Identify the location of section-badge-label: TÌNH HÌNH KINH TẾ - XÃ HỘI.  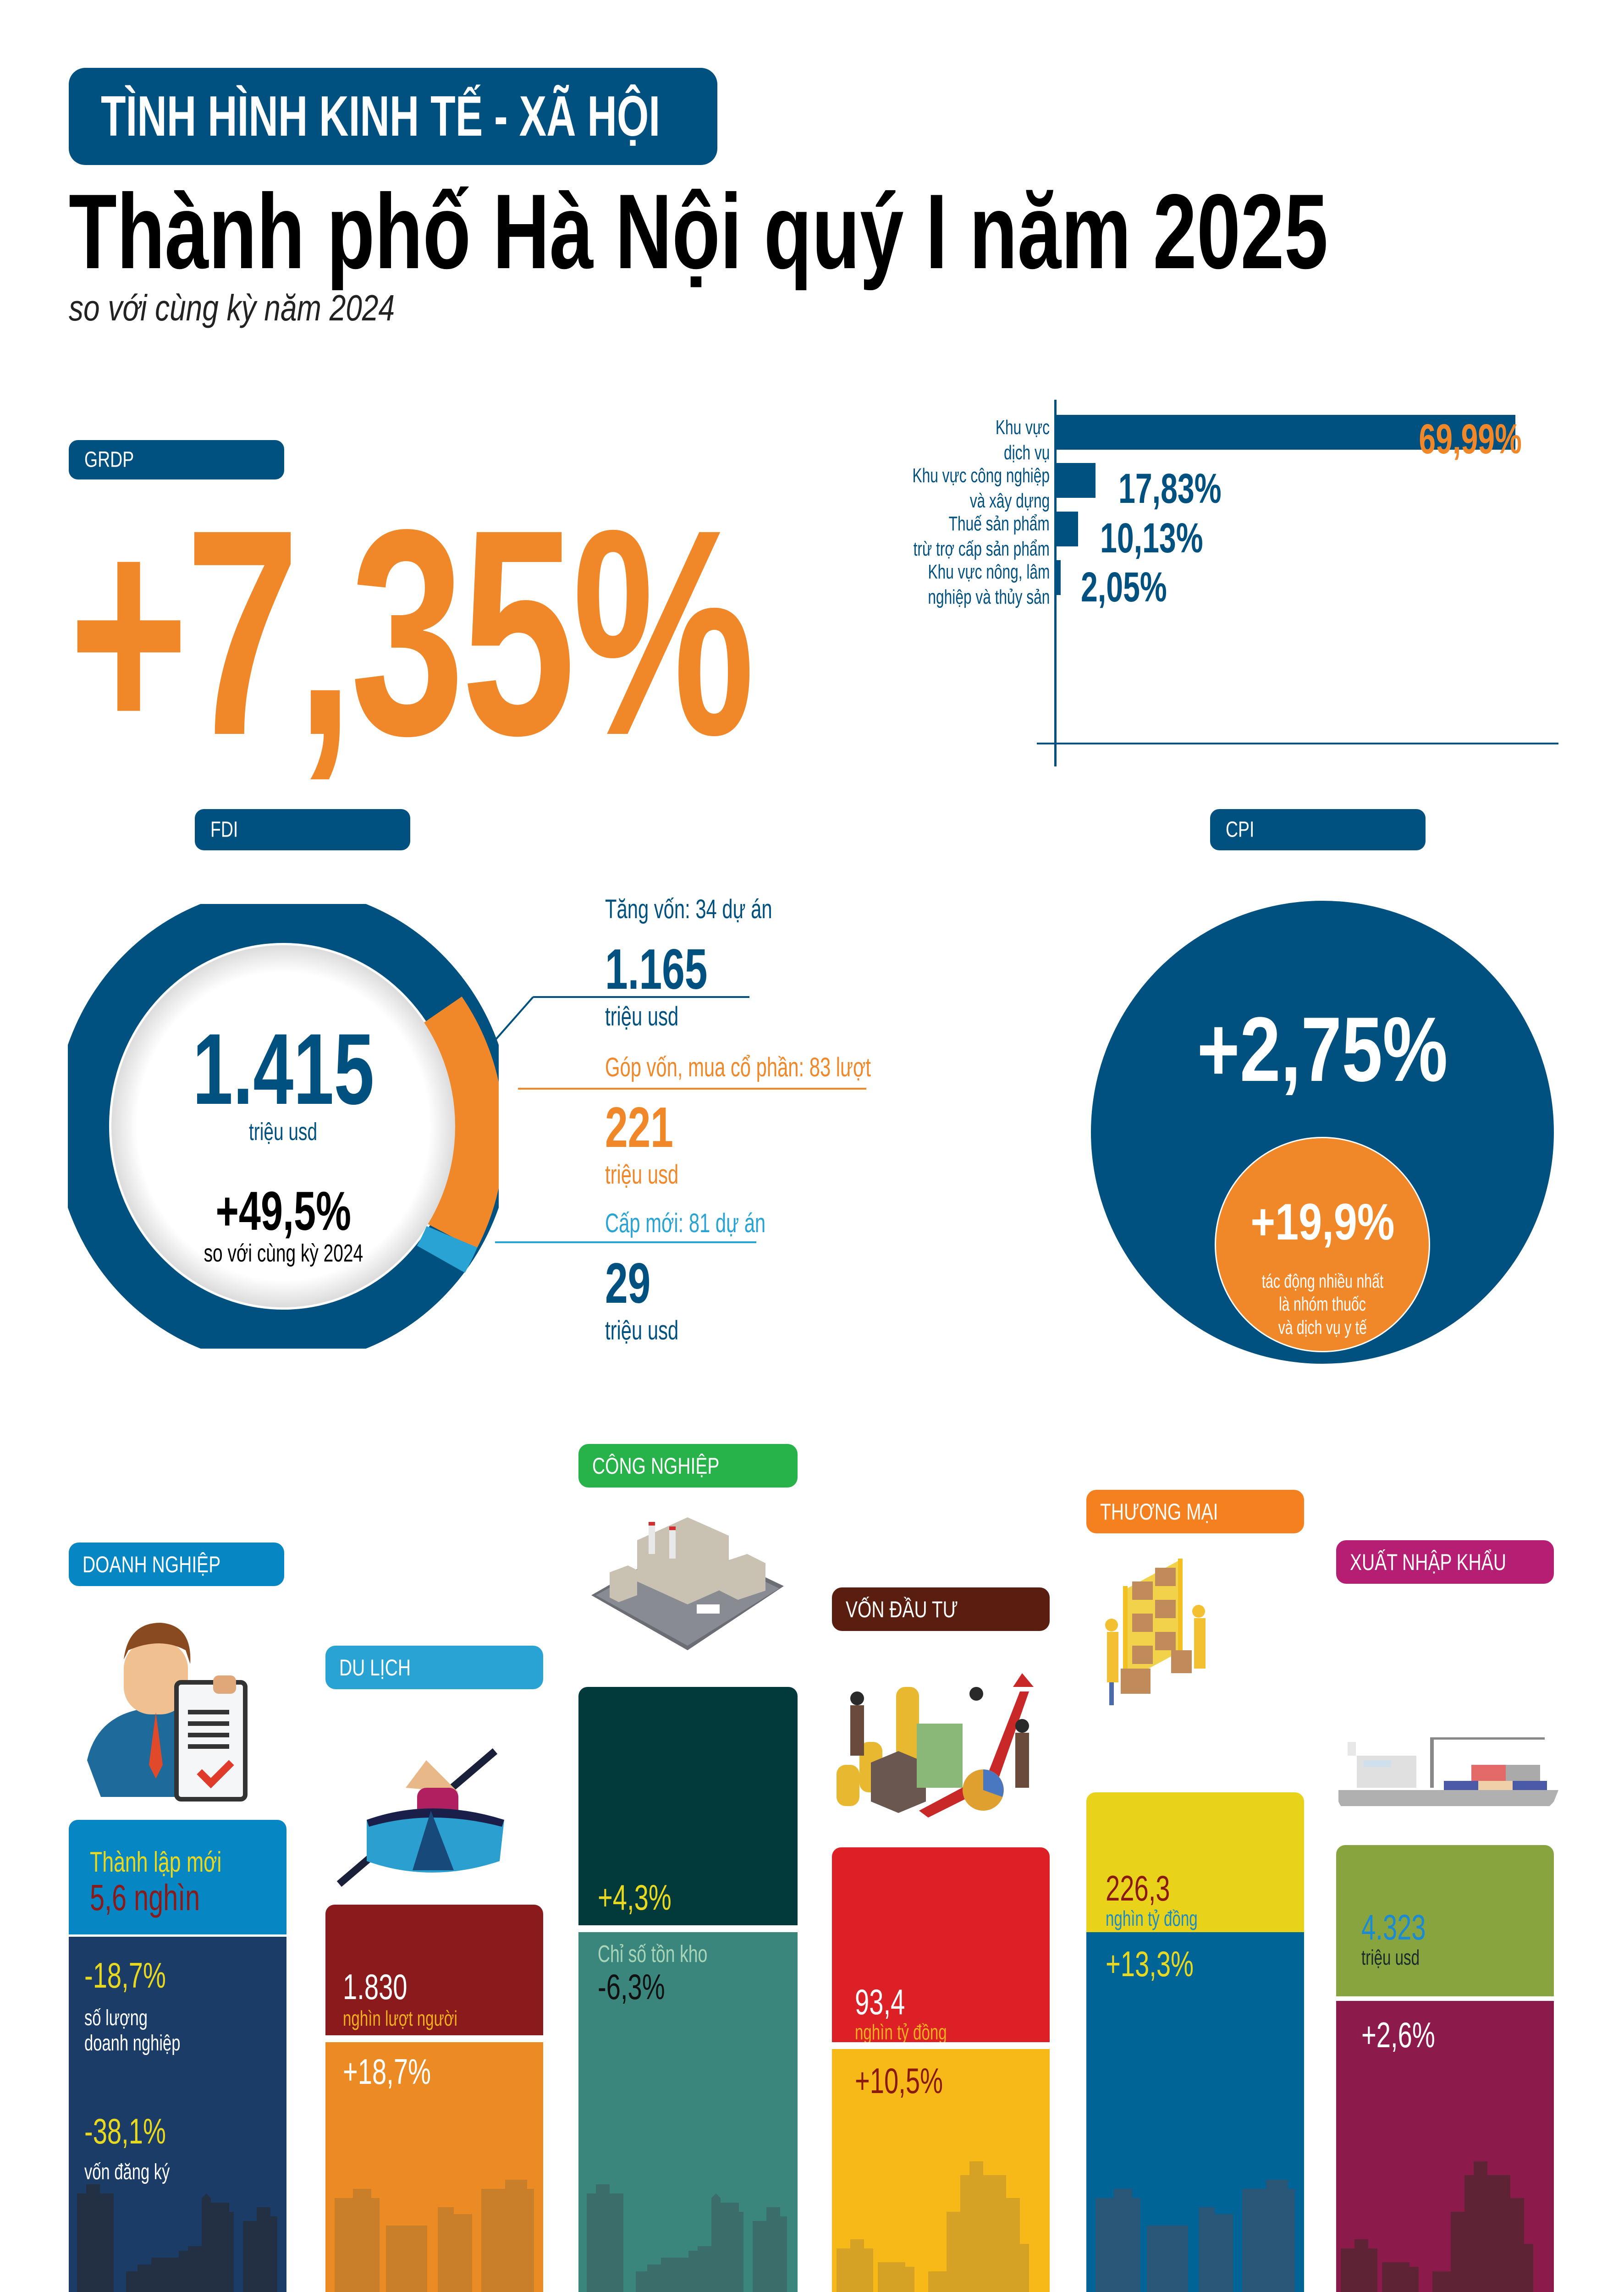
(381, 116).